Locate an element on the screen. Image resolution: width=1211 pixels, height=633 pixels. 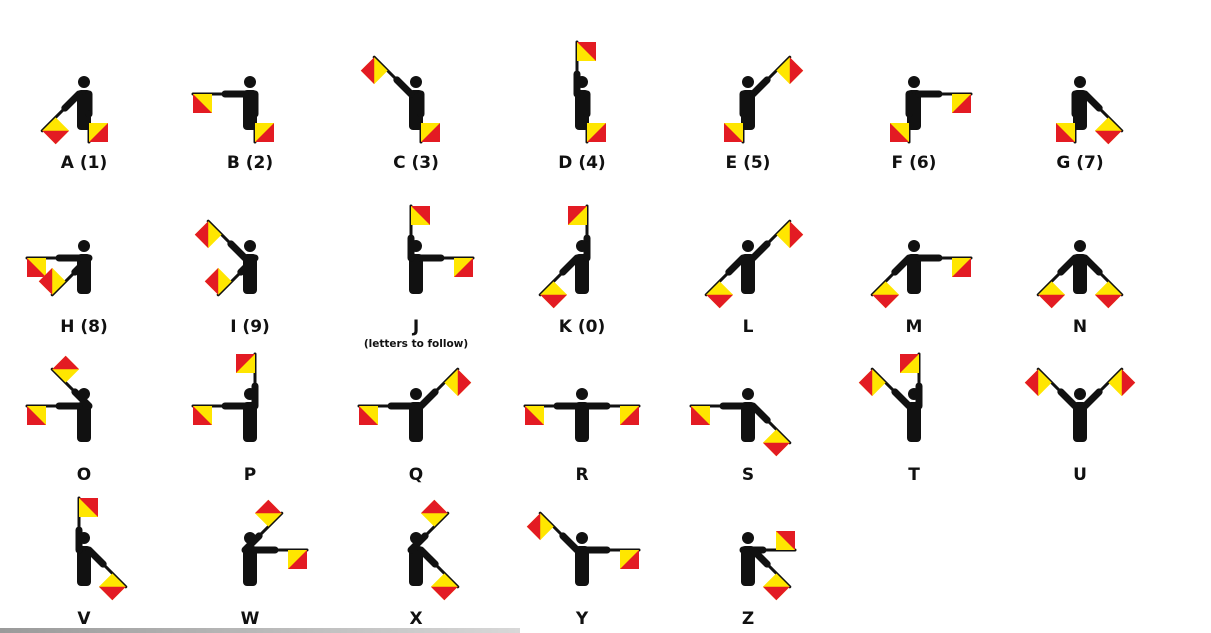
signal-cell: Q is located at coordinates (416, 412).